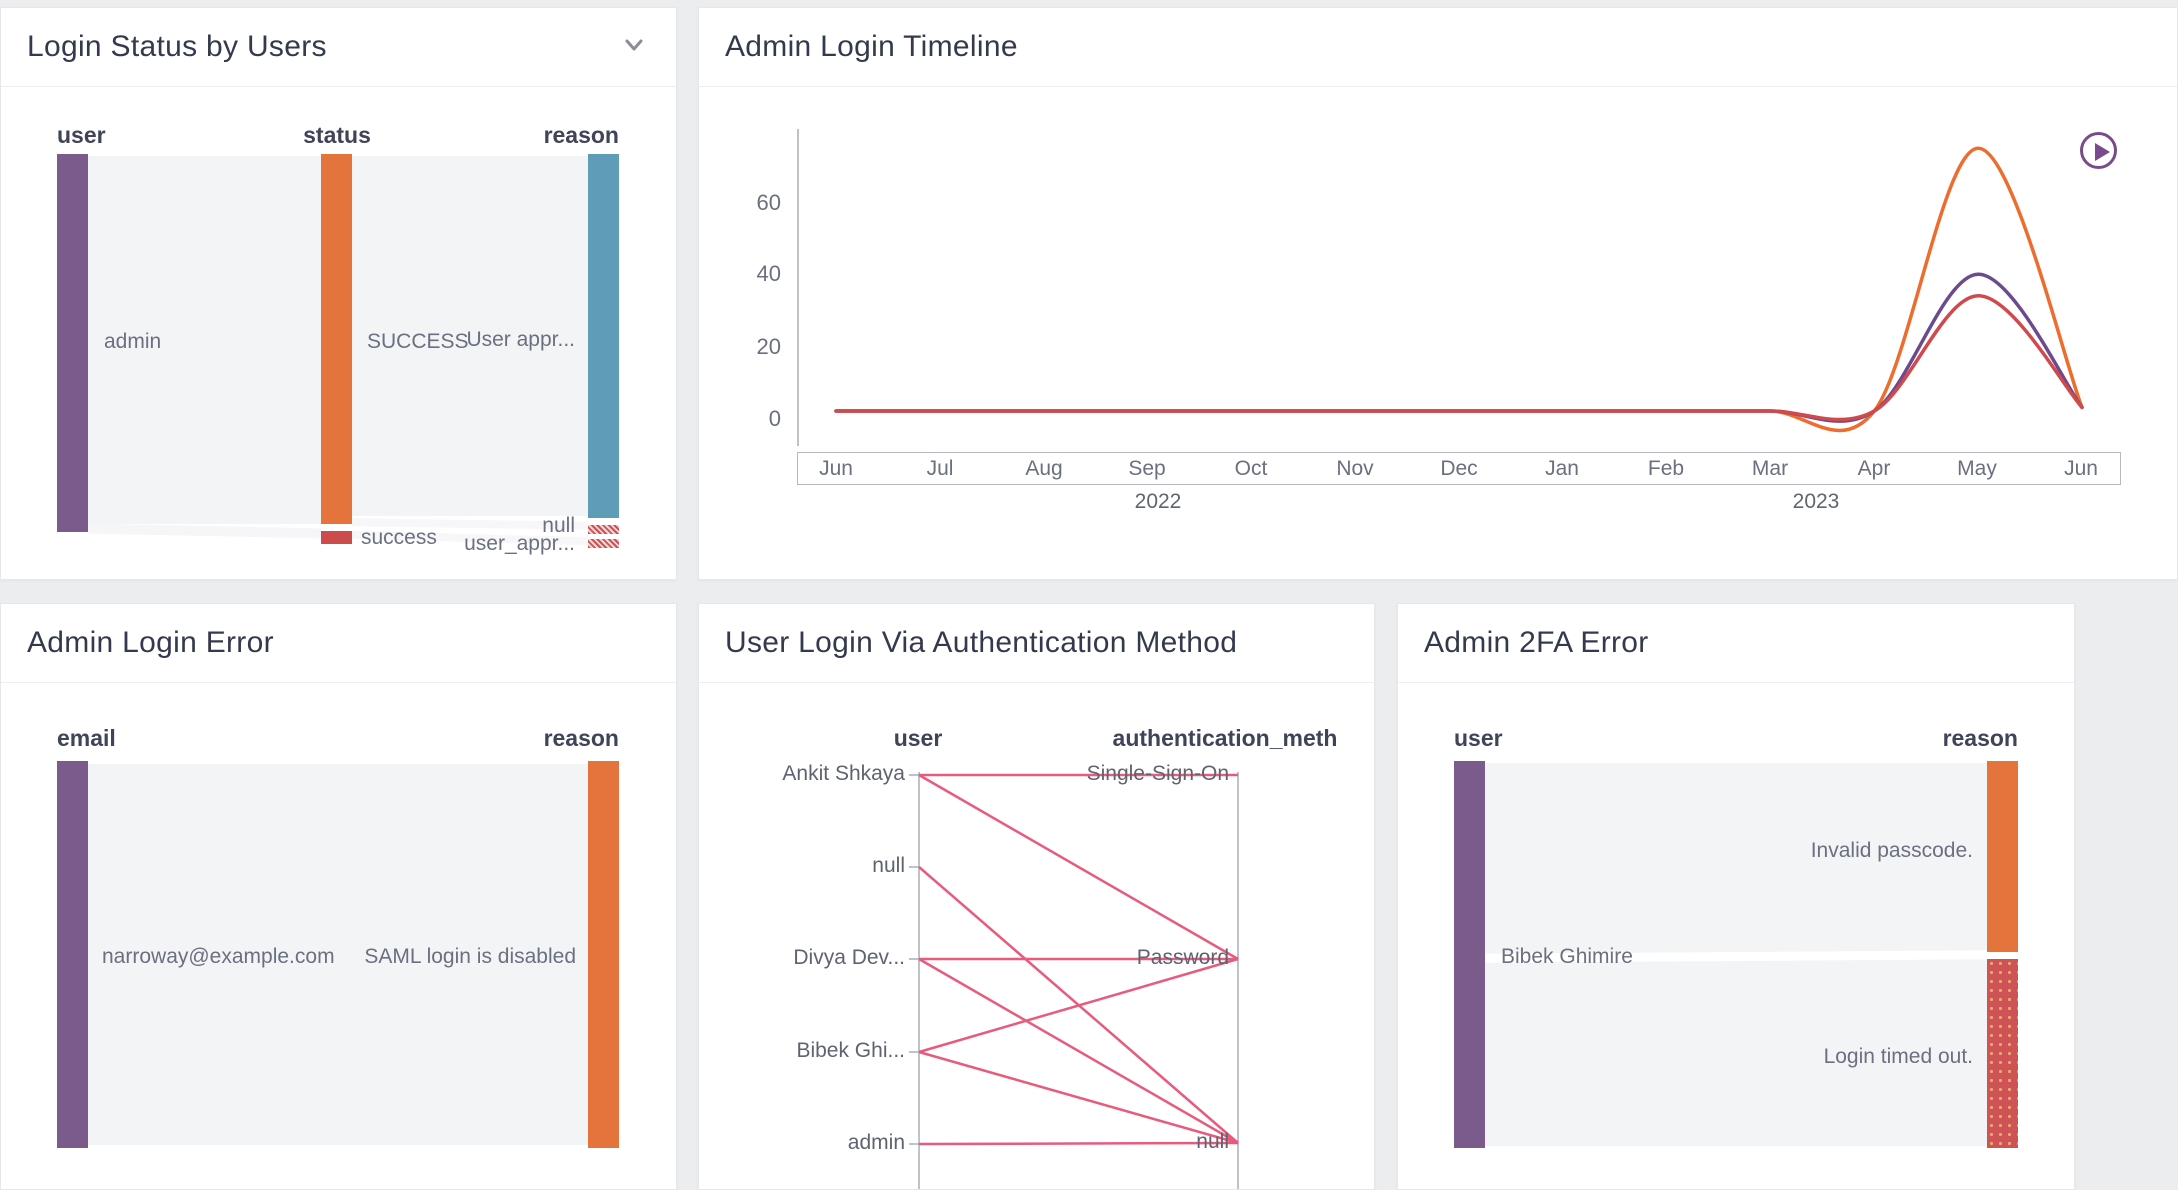  What do you see at coordinates (1459, 358) in the screenshot?
I see `timeline-series-red` at bounding box center [1459, 358].